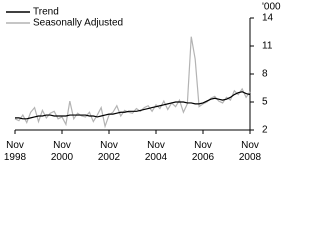  Describe the element at coordinates (265, 130) in the screenshot. I see `y-tick-label: 2` at that location.